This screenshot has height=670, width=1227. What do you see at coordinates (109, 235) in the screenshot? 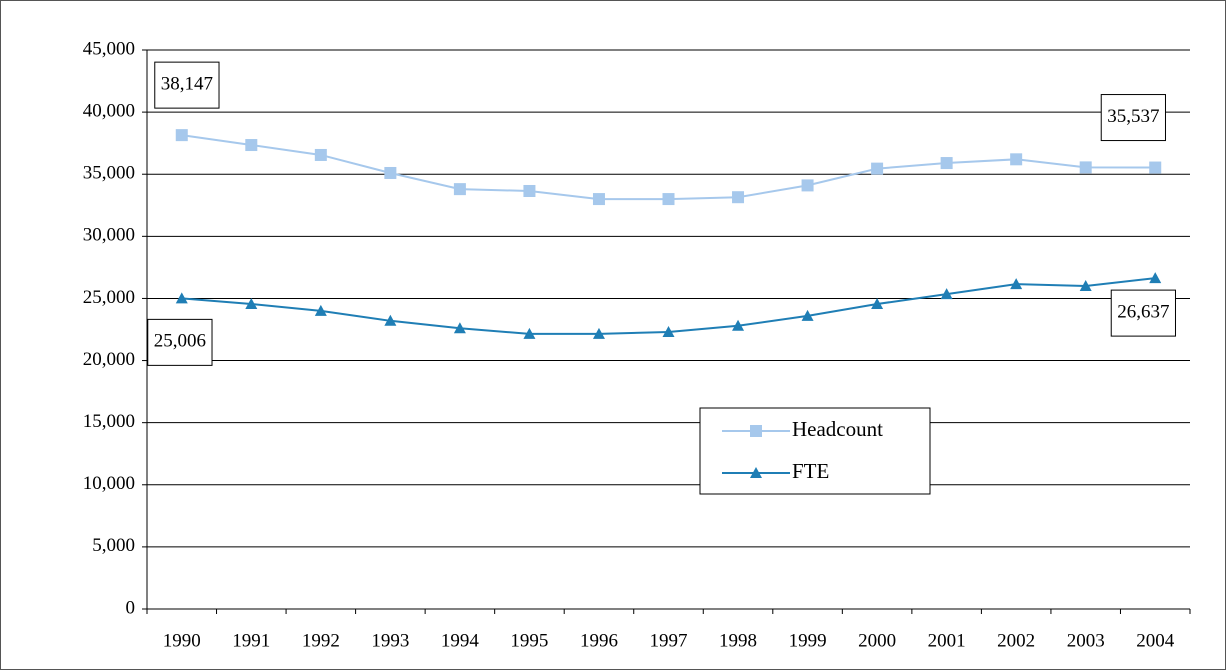
I see `y-tick-label: 30,000` at bounding box center [109, 235].